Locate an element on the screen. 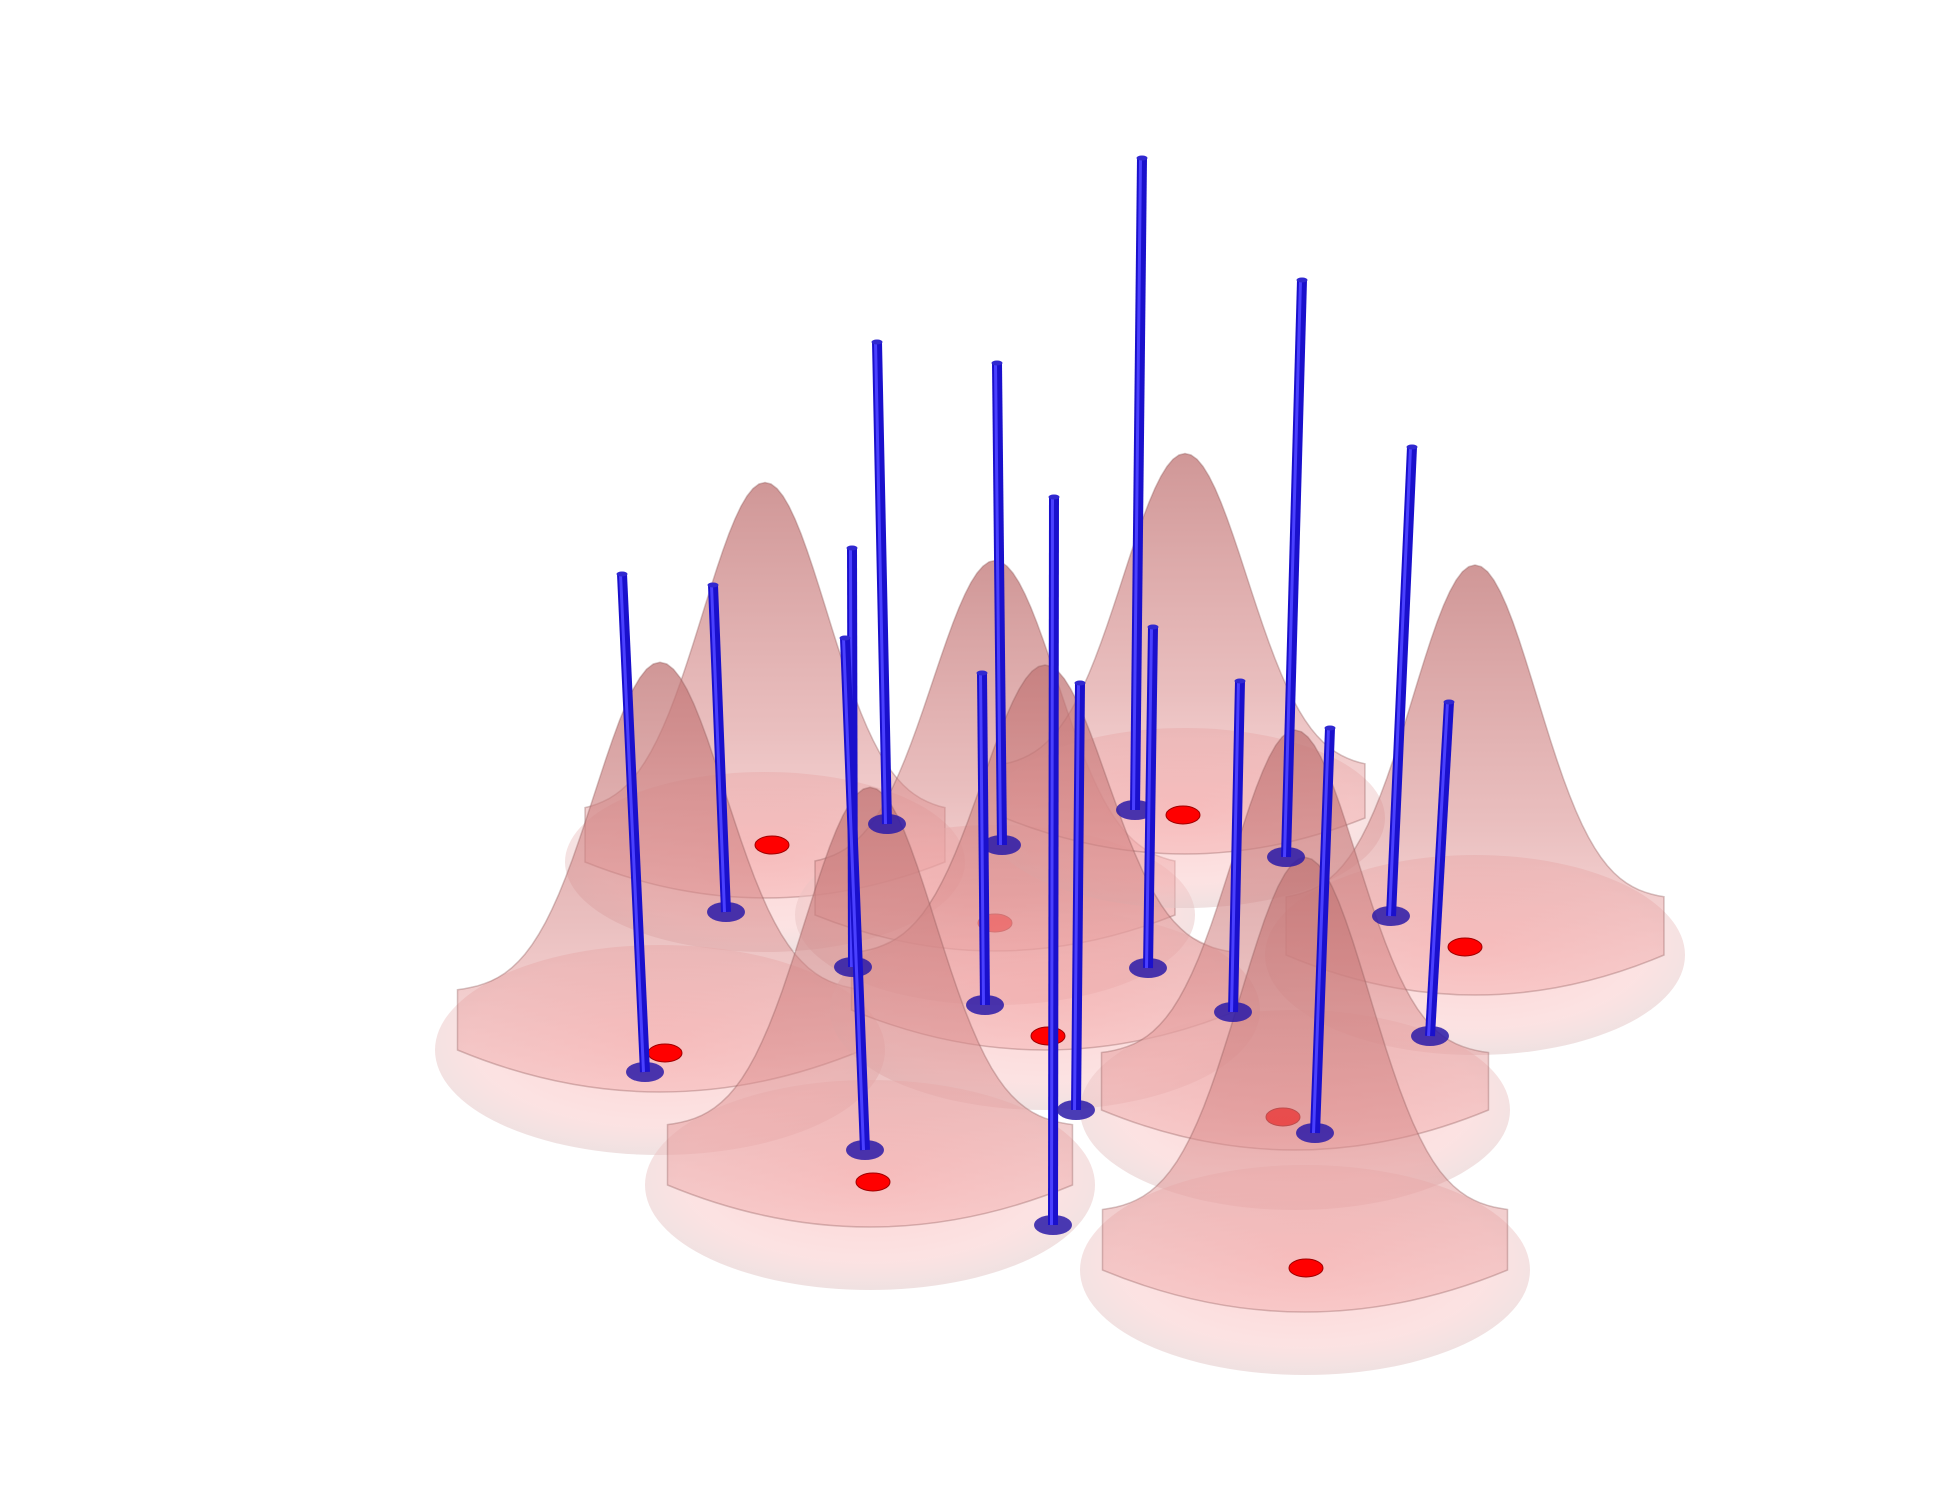  sample-stick-s2 is located at coordinates (726, 752).